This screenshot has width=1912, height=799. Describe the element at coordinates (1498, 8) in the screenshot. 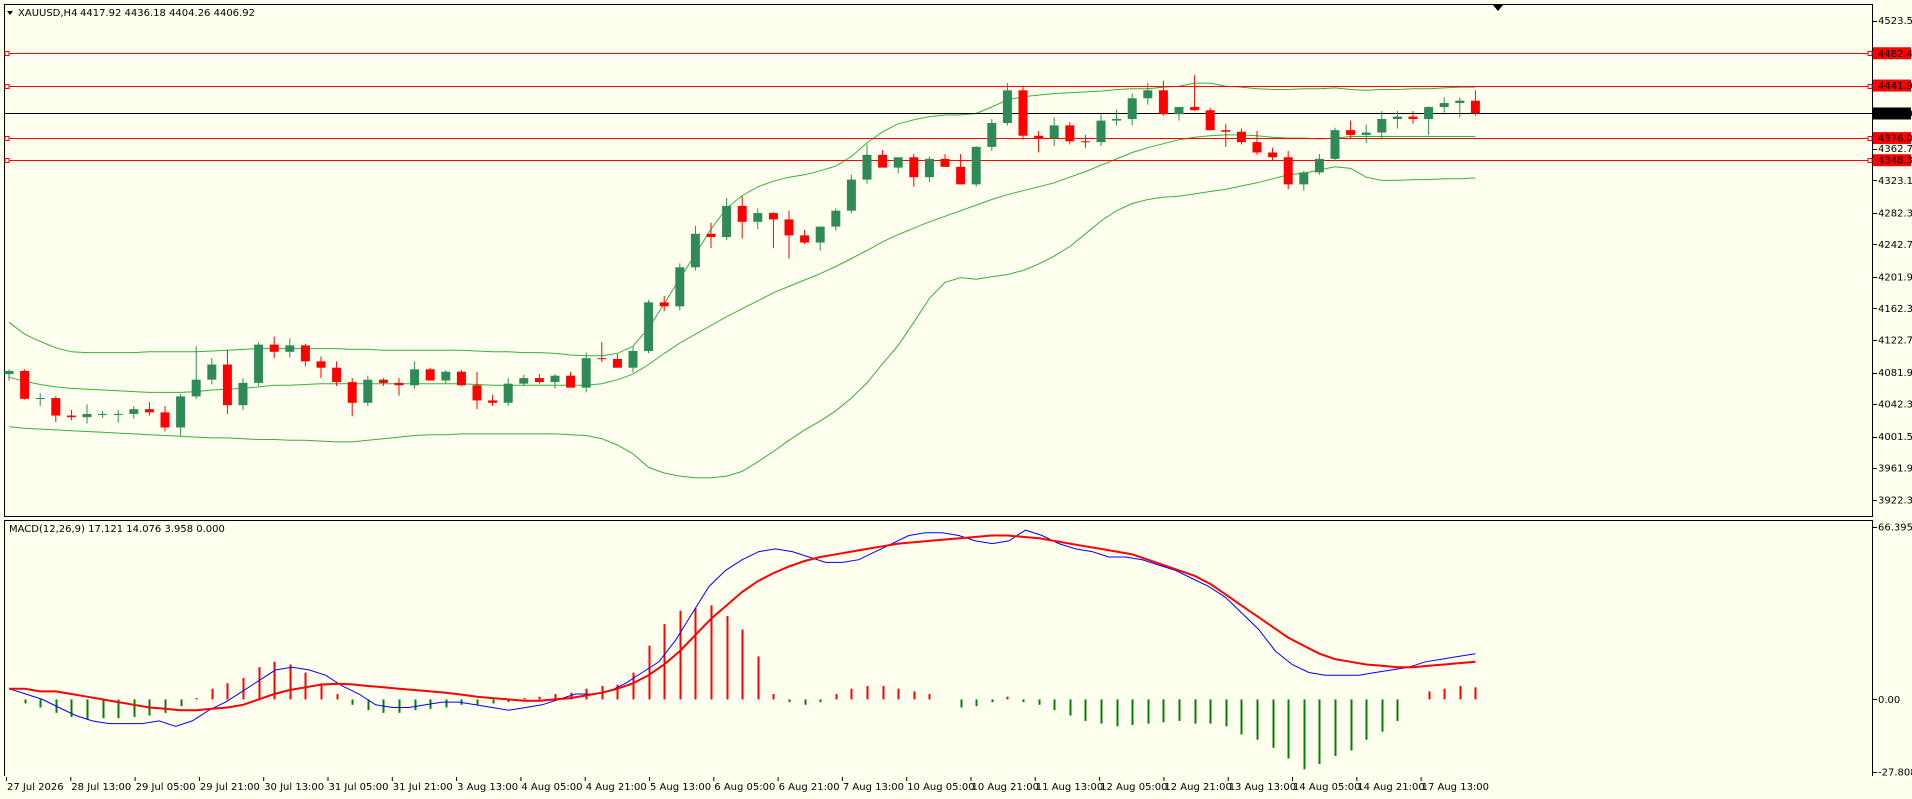

I see `chart-shift-marker-icon` at that location.